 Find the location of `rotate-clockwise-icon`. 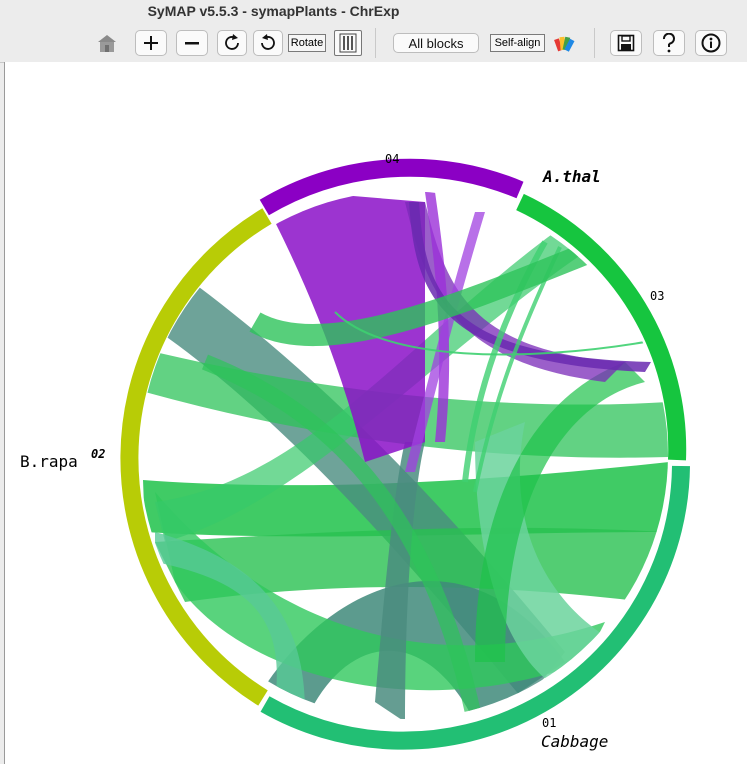

rotate-clockwise-icon is located at coordinates (232, 42).